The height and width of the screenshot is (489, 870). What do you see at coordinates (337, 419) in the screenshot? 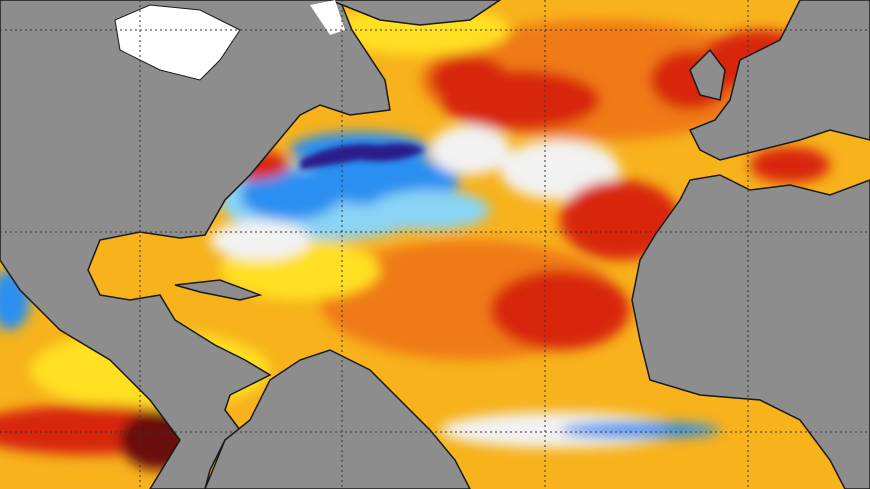
I see `south-america-landmass` at bounding box center [337, 419].